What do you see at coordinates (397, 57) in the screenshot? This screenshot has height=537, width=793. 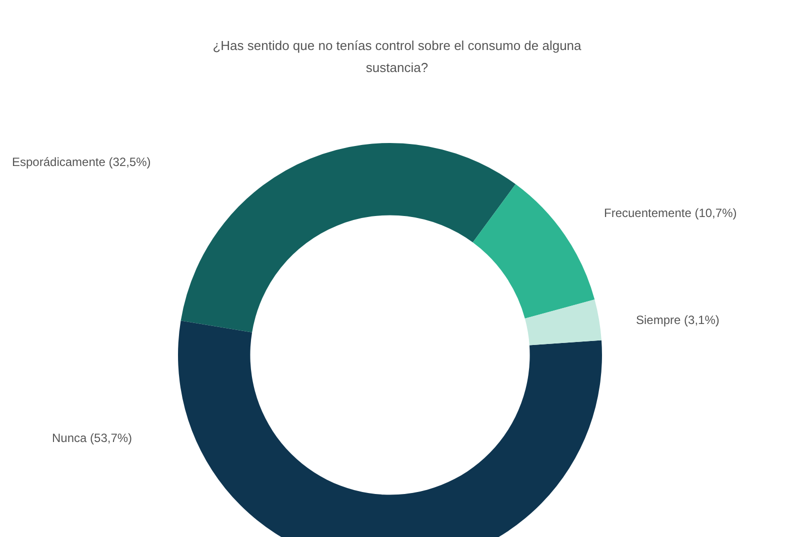 I see `chart-title: ¿Has sentido que no tenías control sobre el consumo de alguna sustancia?` at bounding box center [397, 57].